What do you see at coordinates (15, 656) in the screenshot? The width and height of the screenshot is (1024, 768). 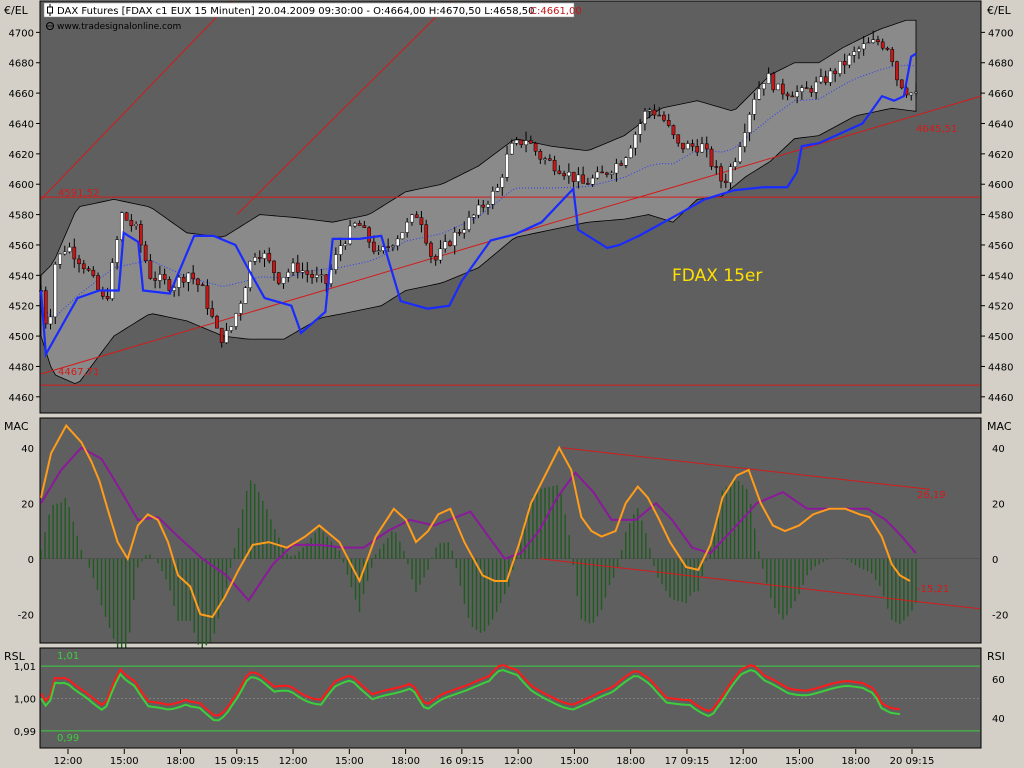 I see `rsi-title: RSL` at bounding box center [15, 656].